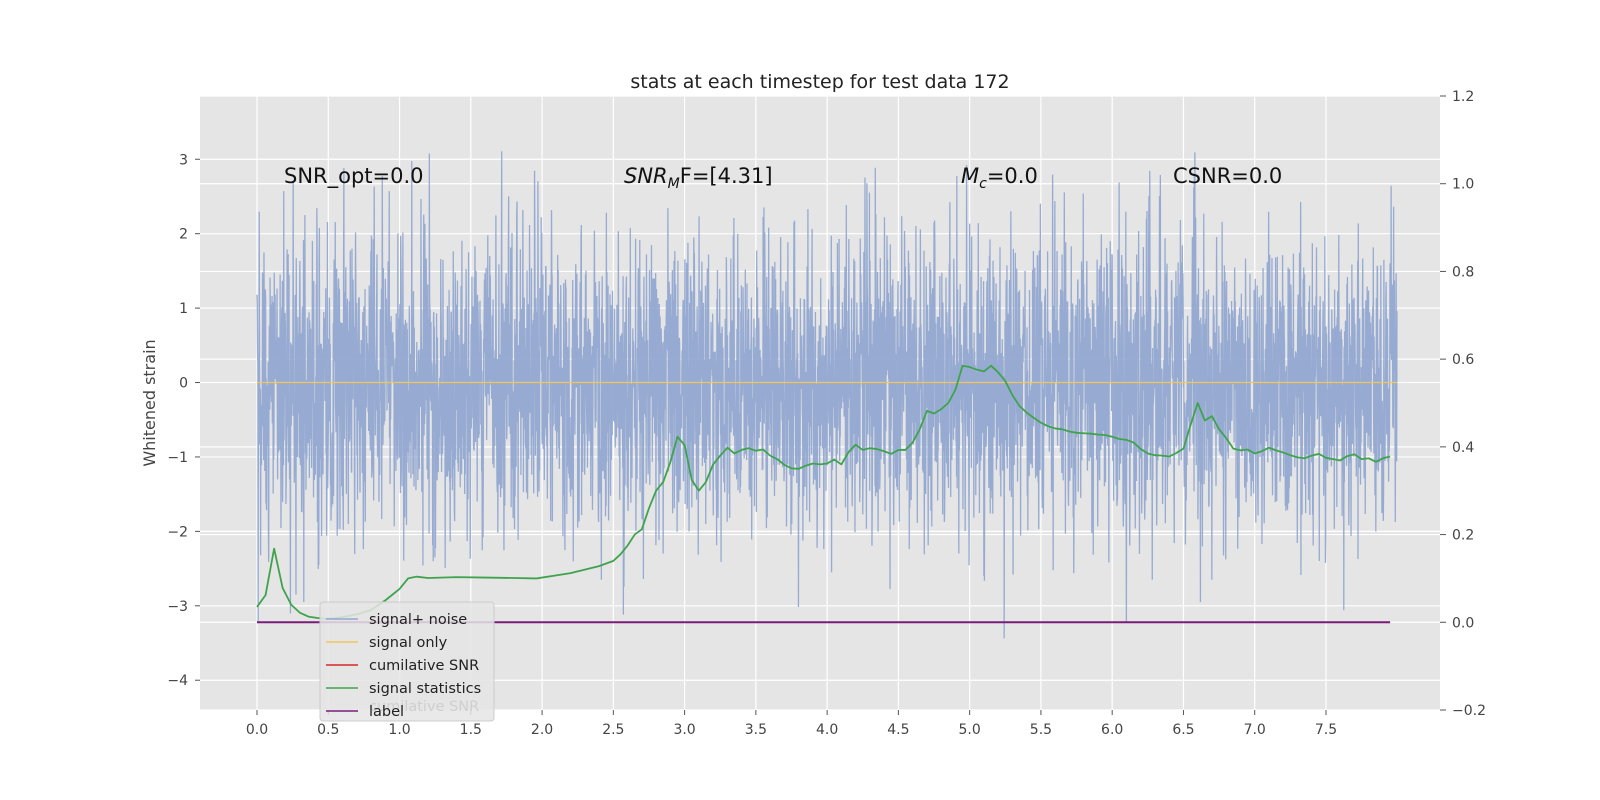 The image size is (1600, 800). Describe the element at coordinates (613, 730) in the screenshot. I see `x-tick-label: 2.5` at that location.